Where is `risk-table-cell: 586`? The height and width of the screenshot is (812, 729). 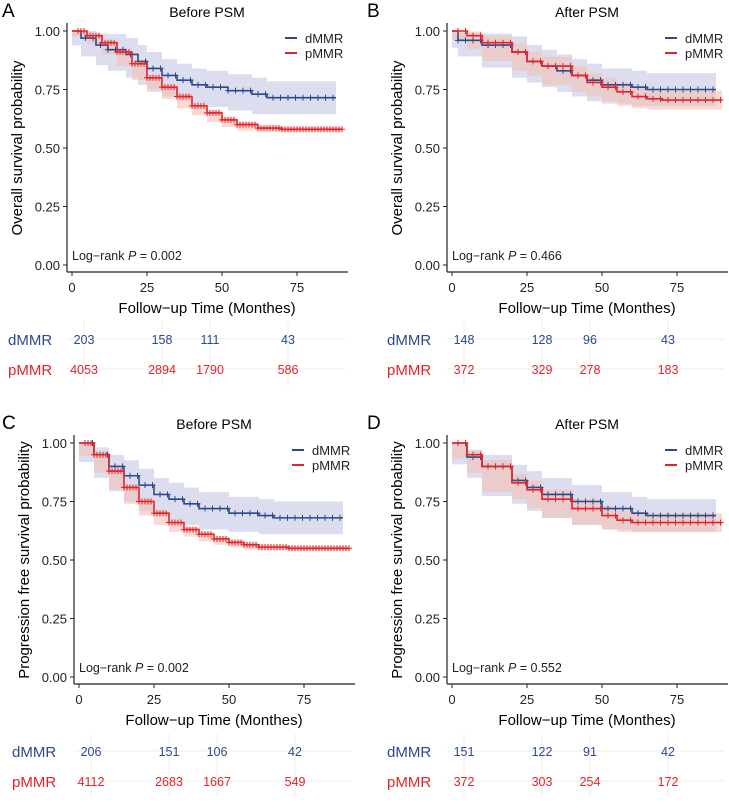
risk-table-cell: 586 is located at coordinates (288, 370).